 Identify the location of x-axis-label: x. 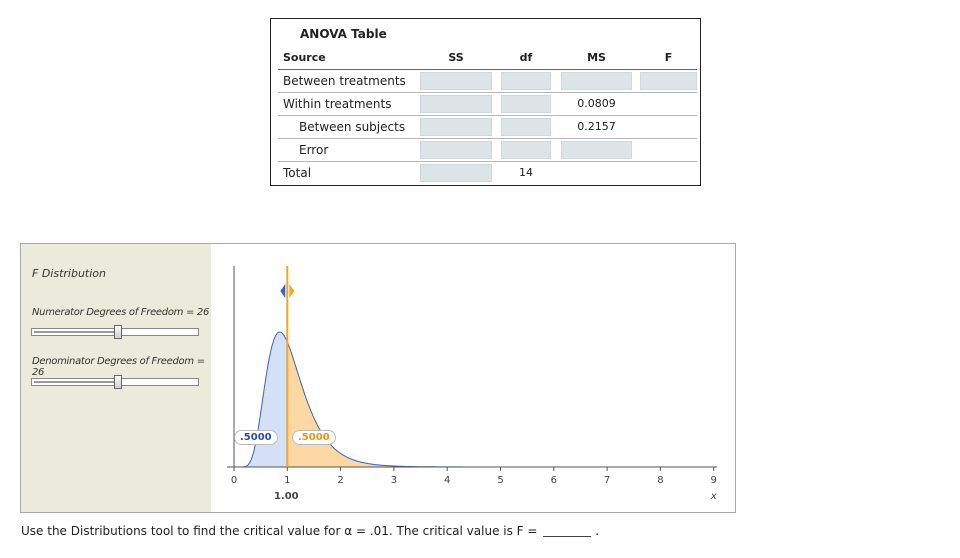
(713, 496).